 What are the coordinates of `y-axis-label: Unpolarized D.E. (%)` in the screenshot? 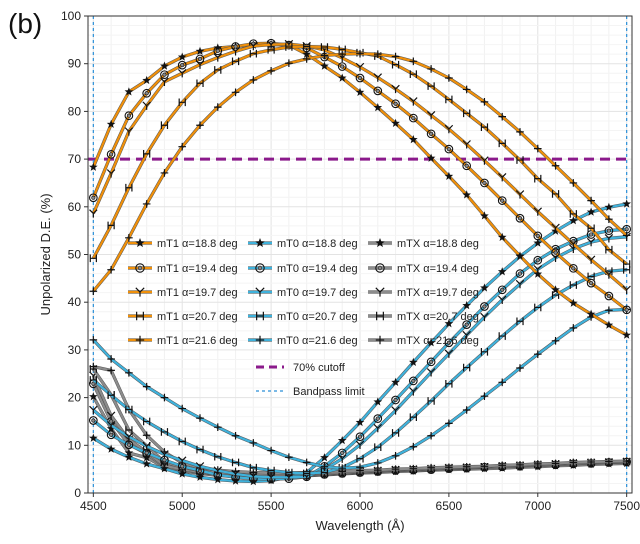 It's located at (45, 254).